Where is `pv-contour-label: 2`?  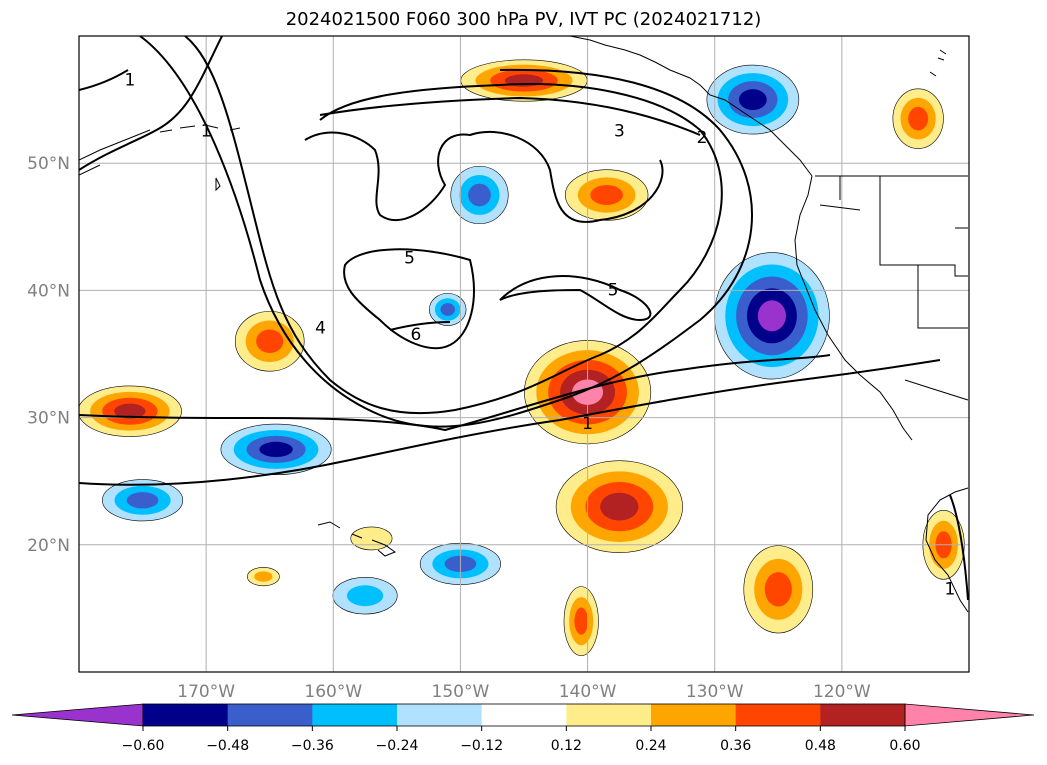
pv-contour-label: 2 is located at coordinates (702, 138).